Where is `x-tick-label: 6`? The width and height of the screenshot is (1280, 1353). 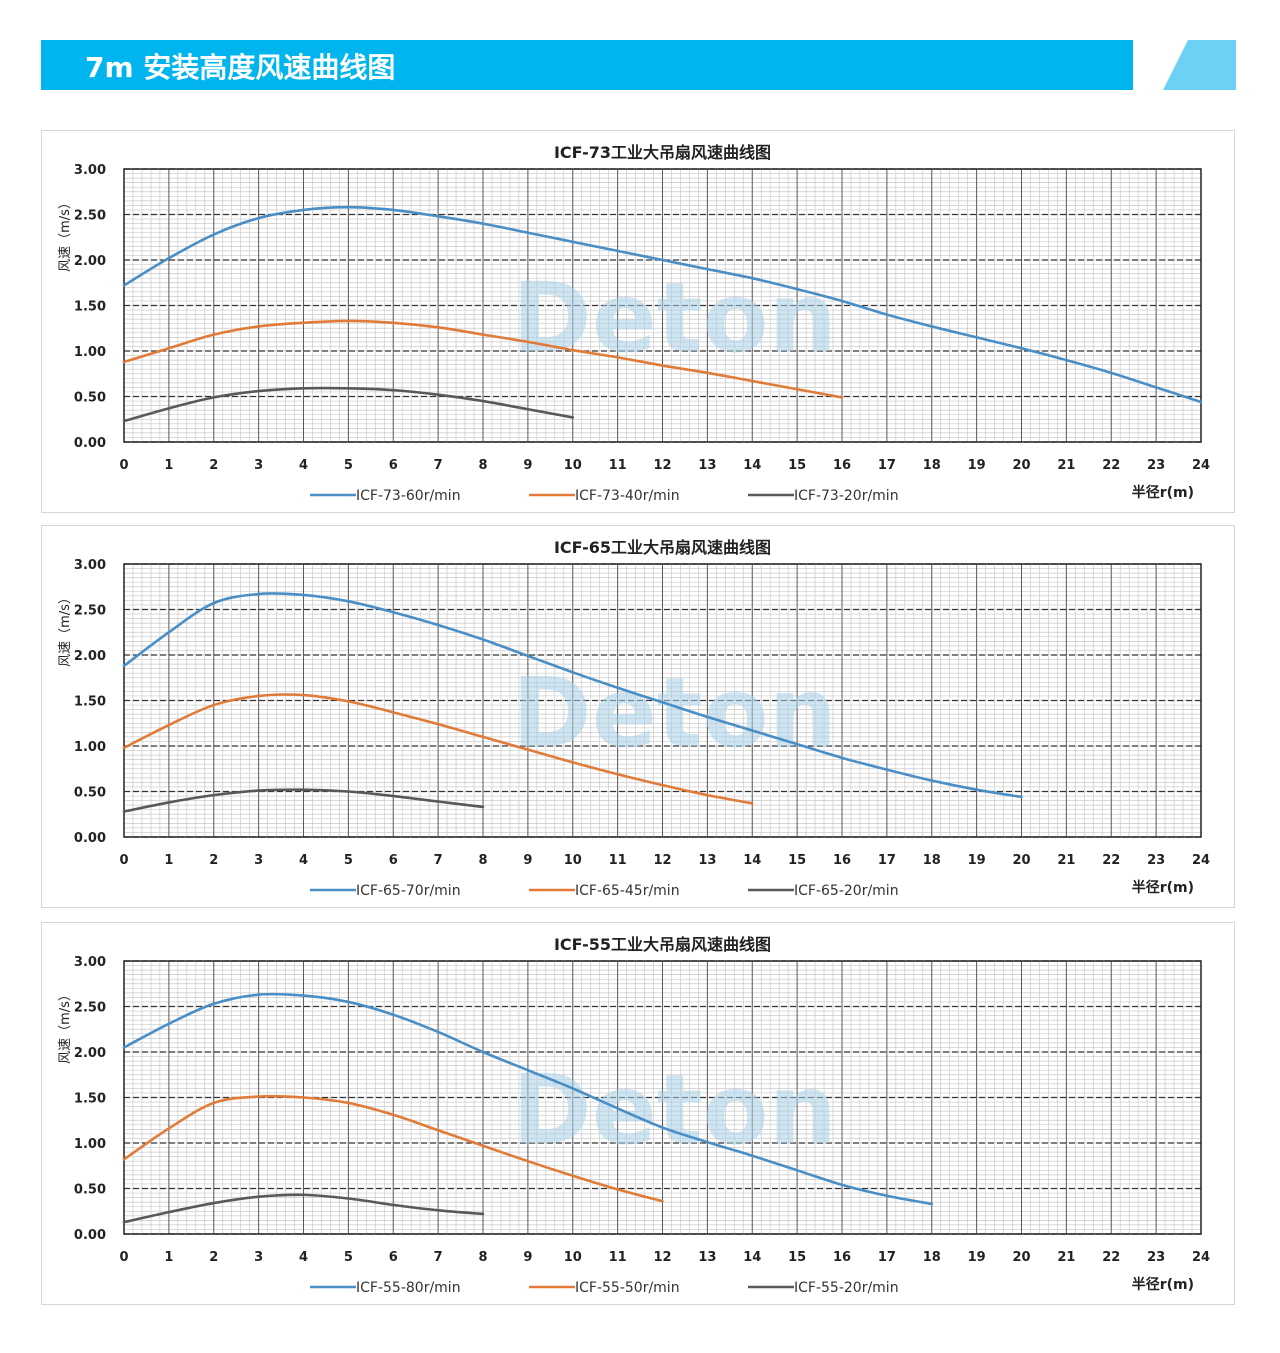
x-tick-label: 6 is located at coordinates (393, 465).